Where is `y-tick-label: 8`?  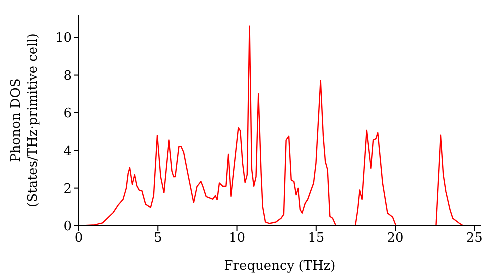 y-tick-label: 8 is located at coordinates (68, 76).